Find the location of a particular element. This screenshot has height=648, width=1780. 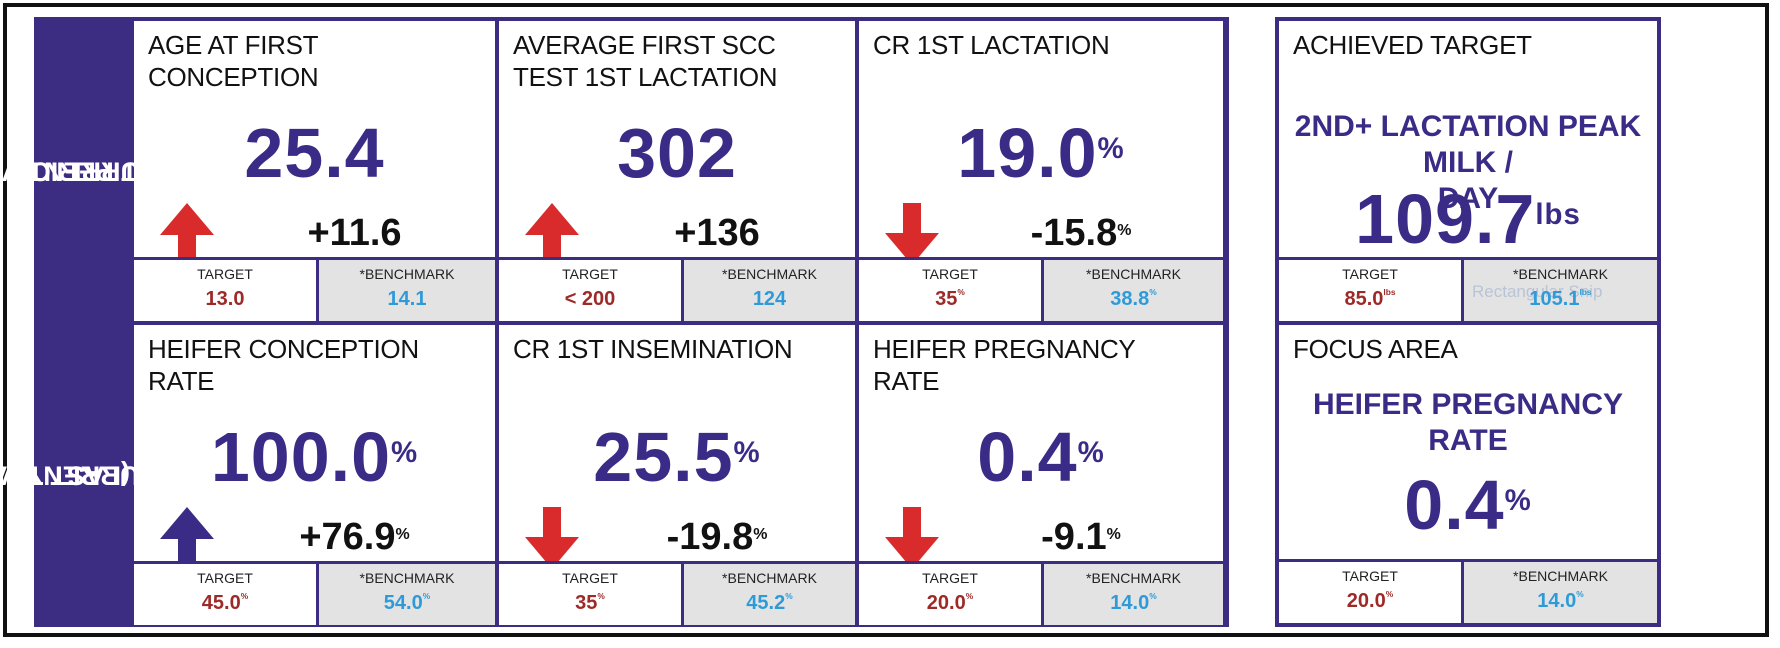

card-value: 25.4 is located at coordinates (314, 153).